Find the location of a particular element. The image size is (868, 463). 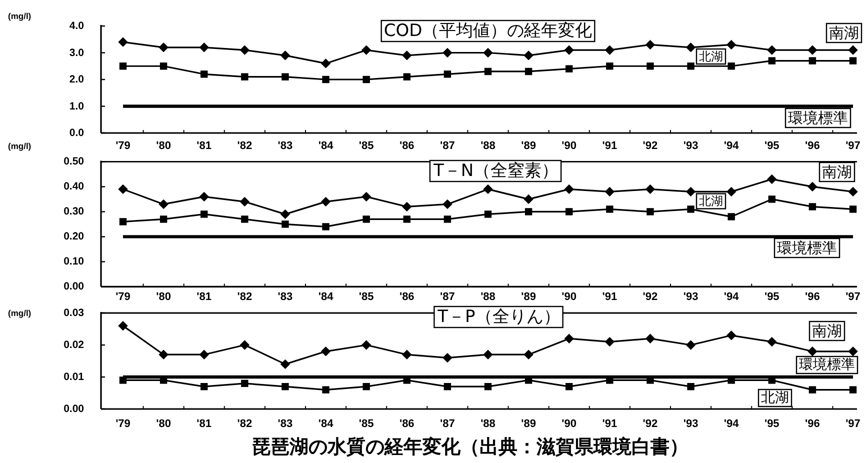

series-name-text: 北湖 is located at coordinates (775, 398).